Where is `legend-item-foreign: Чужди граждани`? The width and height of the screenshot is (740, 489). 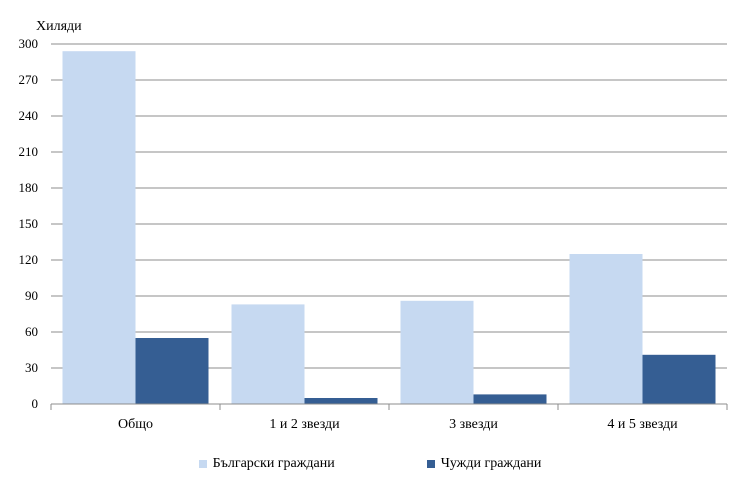
legend-item-foreign: Чужди граждани is located at coordinates (484, 464).